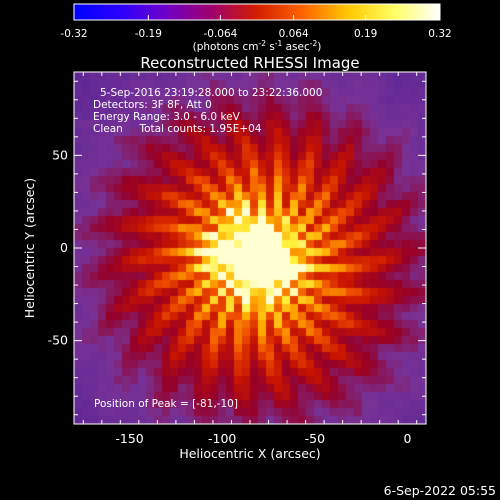 The height and width of the screenshot is (500, 500). I want to click on timestamp: 6-Sep-2022 05:55, so click(440, 490).